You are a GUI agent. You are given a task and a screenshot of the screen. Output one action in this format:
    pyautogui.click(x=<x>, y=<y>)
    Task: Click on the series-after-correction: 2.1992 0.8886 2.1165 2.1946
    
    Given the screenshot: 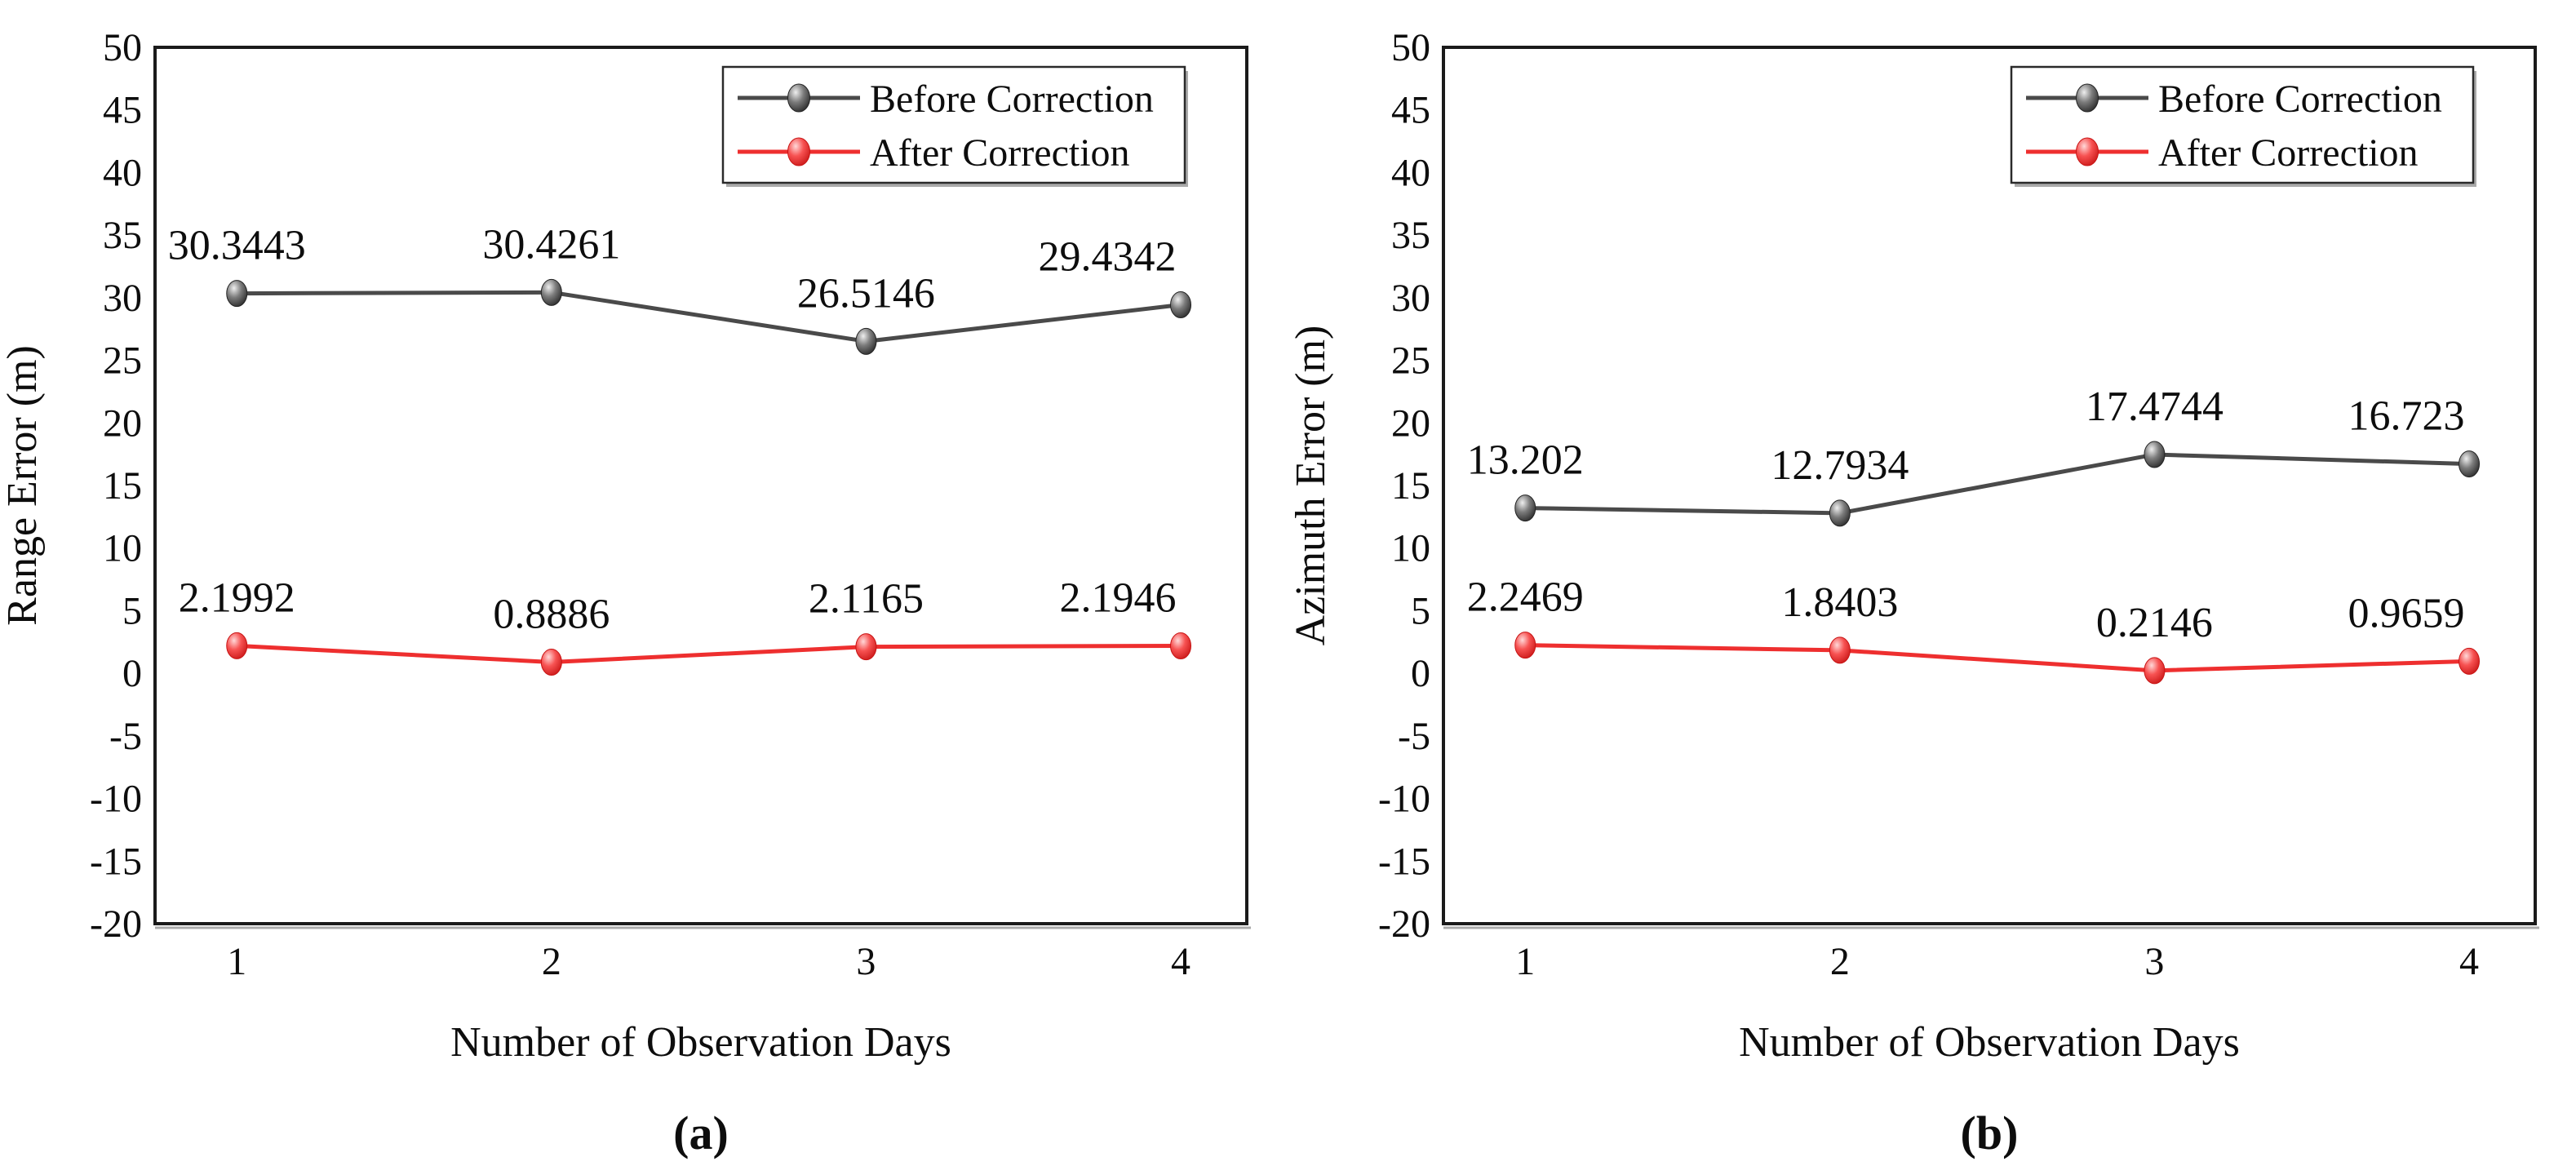 What is the action you would take?
    pyautogui.click(x=685, y=625)
    